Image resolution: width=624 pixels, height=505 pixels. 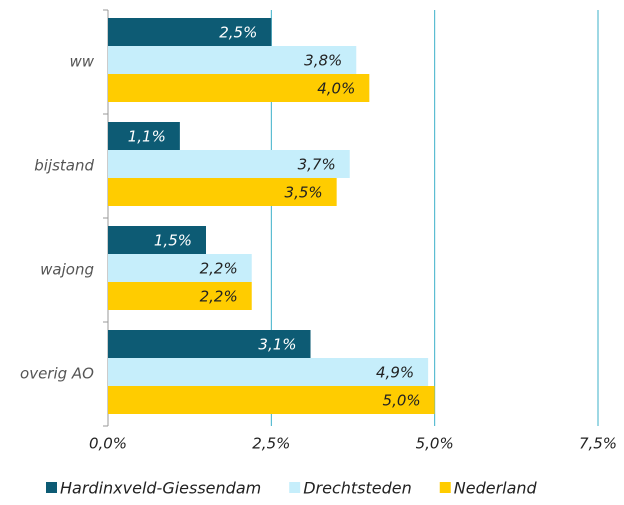 What do you see at coordinates (357, 488) in the screenshot?
I see `legend-label: Drechtsteden` at bounding box center [357, 488].